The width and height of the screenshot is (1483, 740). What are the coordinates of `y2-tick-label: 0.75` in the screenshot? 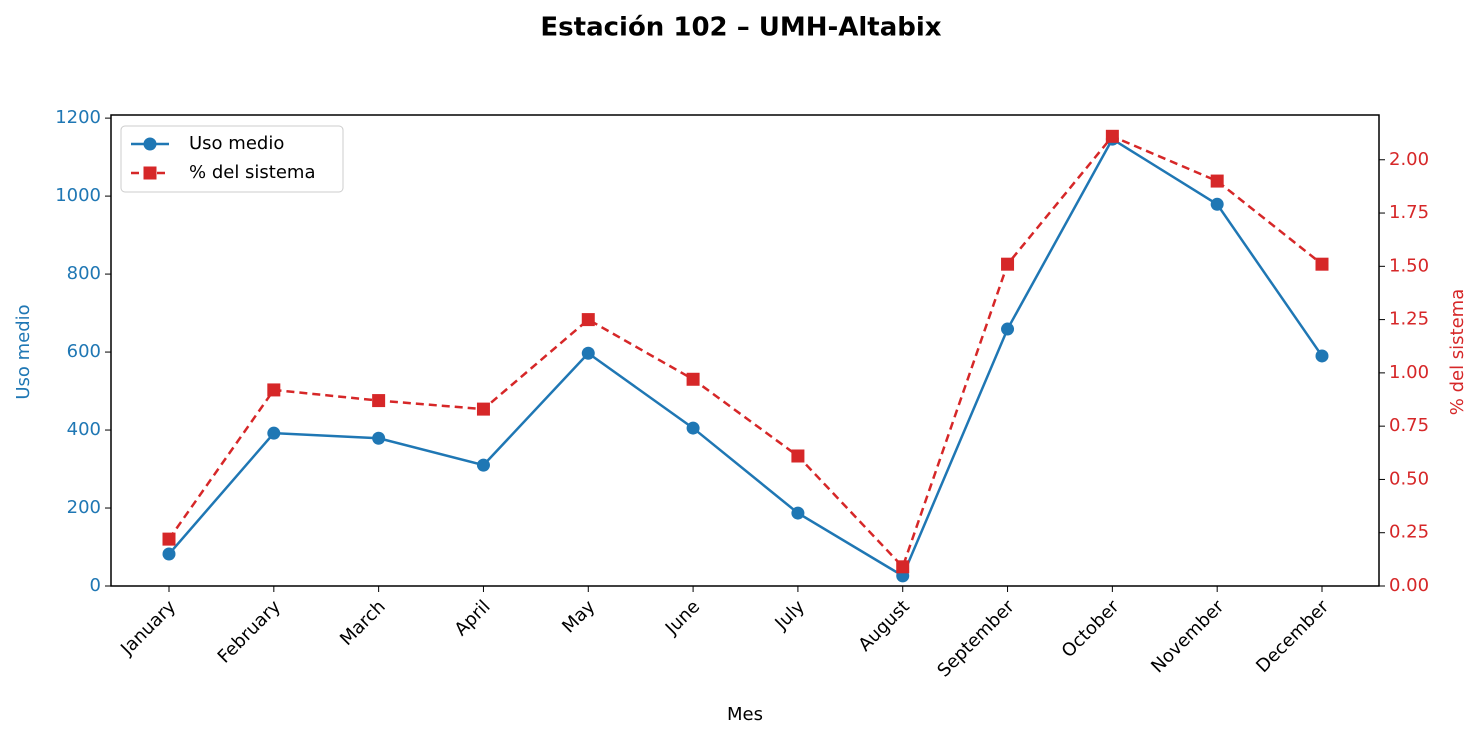 It's located at (1409, 425).